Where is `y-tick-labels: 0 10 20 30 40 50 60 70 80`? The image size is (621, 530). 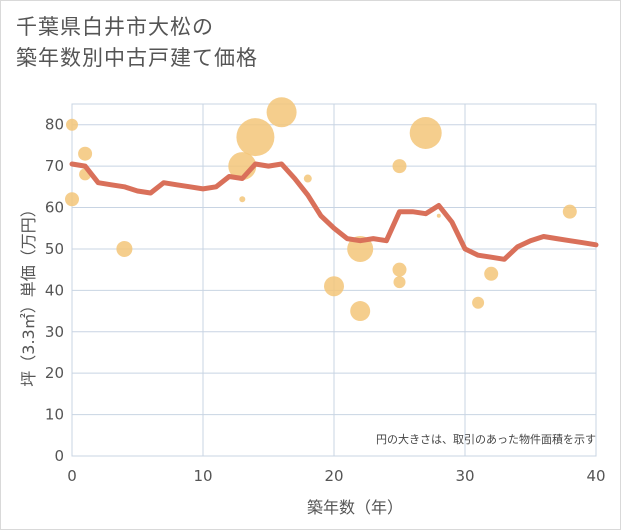
y-tick-labels: 0 10 20 30 40 50 60 70 80 is located at coordinates (54, 290).